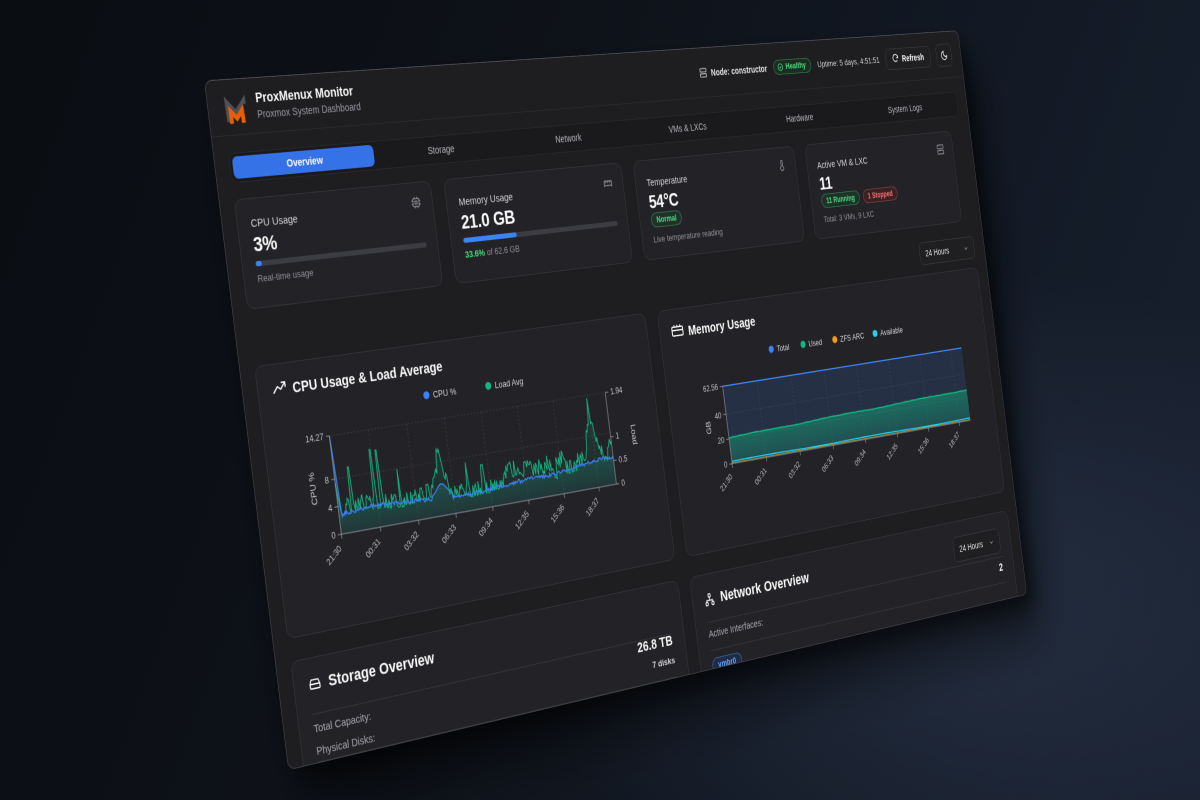 Image resolution: width=1200 pixels, height=800 pixels. I want to click on svg-text: ZFS ARC, so click(852, 337).